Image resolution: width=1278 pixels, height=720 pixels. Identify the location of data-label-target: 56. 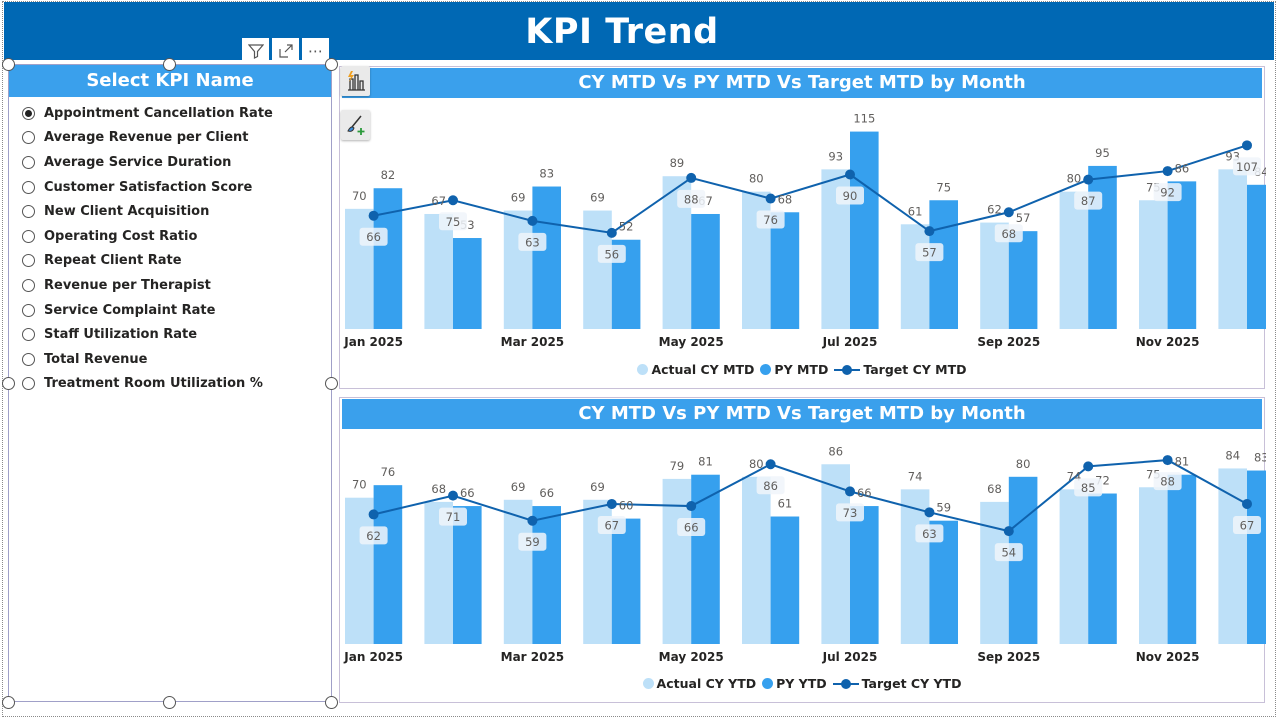
(611, 254).